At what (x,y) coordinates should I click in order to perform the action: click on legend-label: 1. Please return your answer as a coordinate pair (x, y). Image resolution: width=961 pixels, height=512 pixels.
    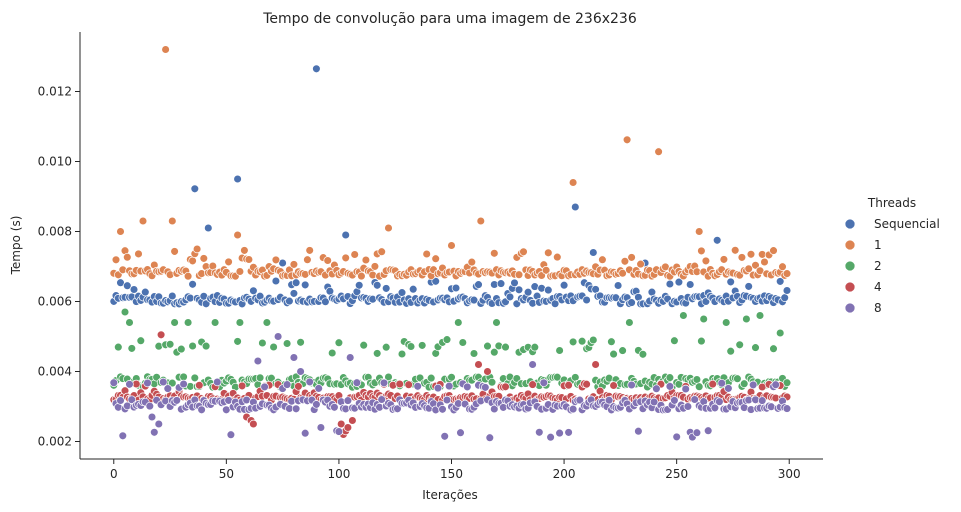
    Looking at the image, I should click on (878, 245).